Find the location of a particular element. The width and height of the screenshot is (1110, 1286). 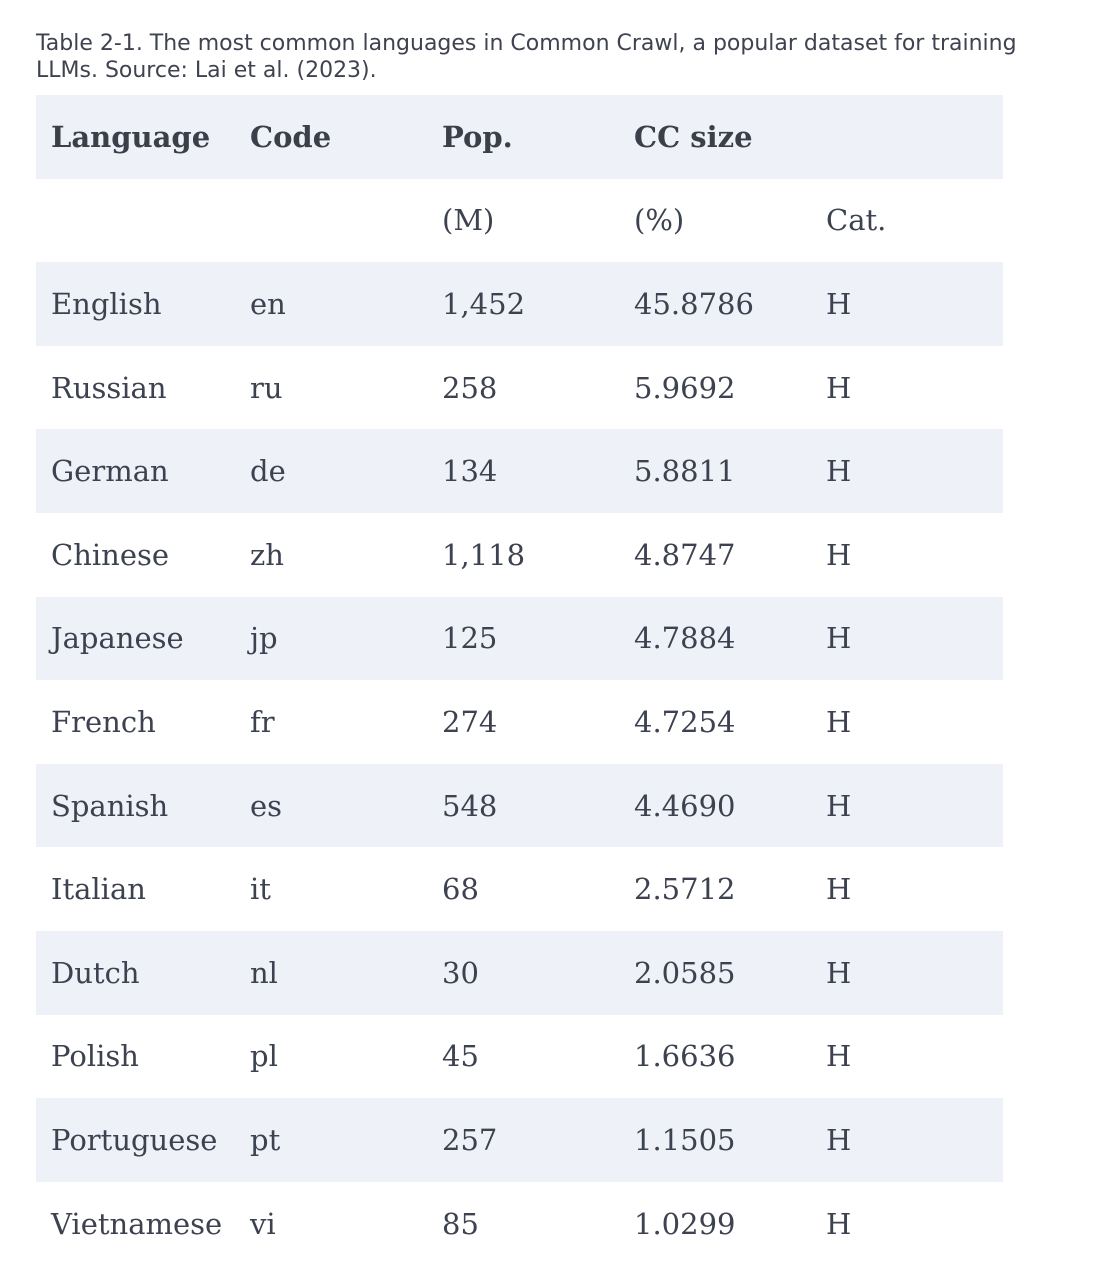

language-cell: Japanese is located at coordinates (117, 638).